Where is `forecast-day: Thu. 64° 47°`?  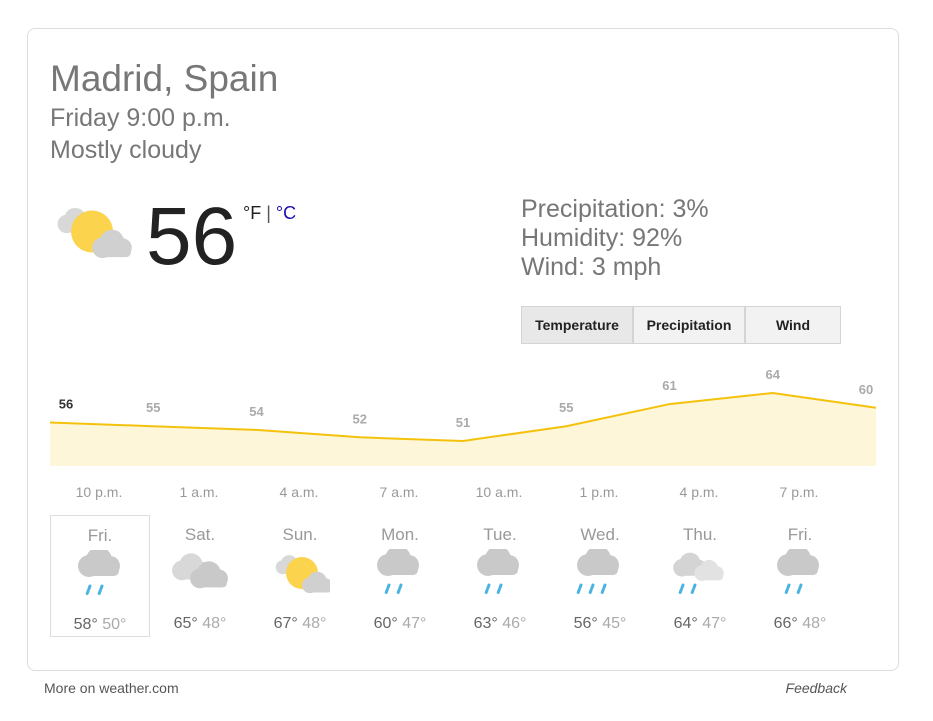 forecast-day: Thu. 64° 47° is located at coordinates (700, 576).